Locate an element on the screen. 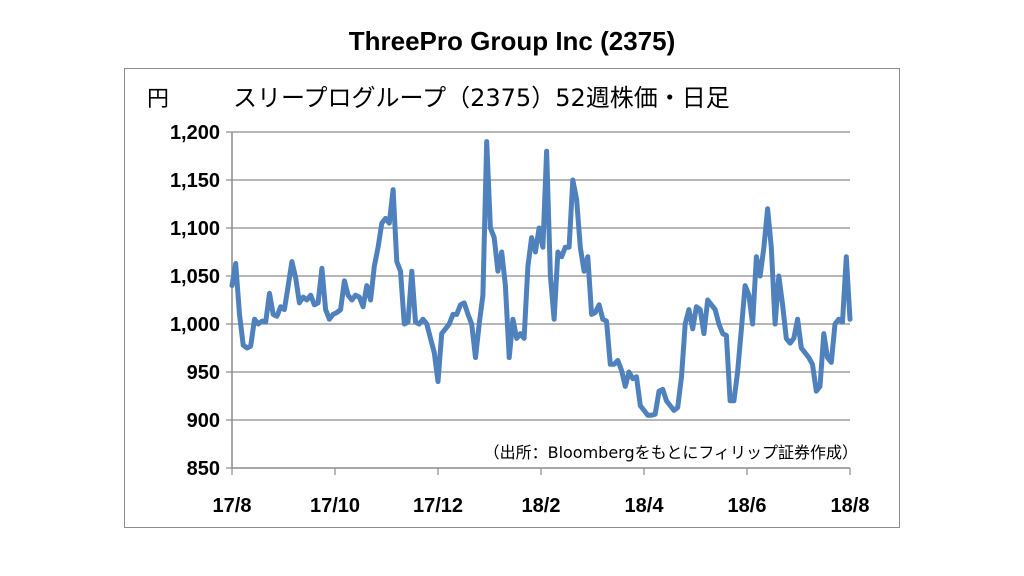 This screenshot has width=1024, height=576. y-tick-label: 1,000 is located at coordinates (195, 325).